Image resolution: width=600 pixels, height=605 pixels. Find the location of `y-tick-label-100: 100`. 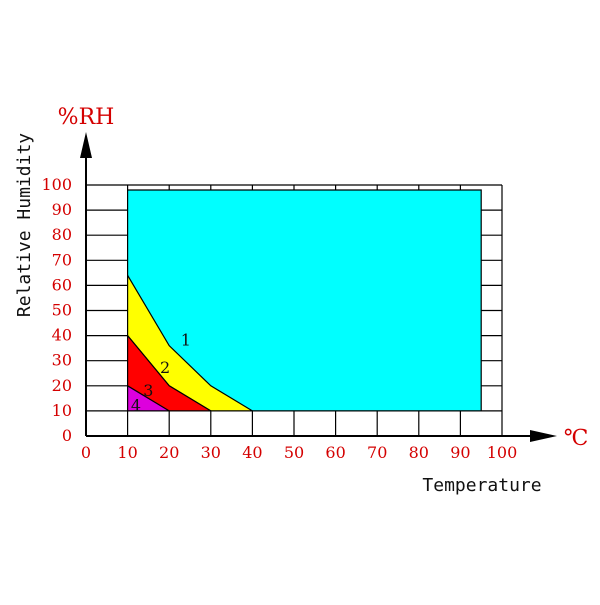

y-tick-label-100: 100 is located at coordinates (56, 184).